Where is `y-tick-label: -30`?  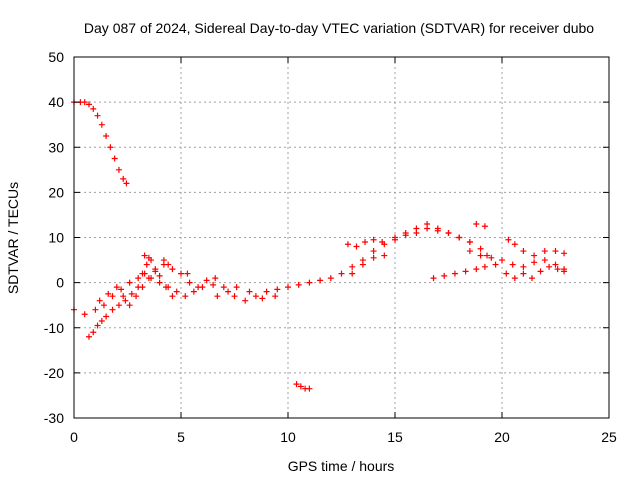
y-tick-label: -30 is located at coordinates (54, 418).